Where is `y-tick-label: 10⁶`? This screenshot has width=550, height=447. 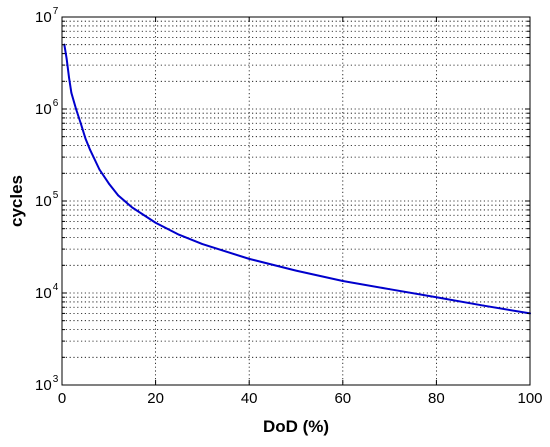 y-tick-label: 10⁶ is located at coordinates (47, 108).